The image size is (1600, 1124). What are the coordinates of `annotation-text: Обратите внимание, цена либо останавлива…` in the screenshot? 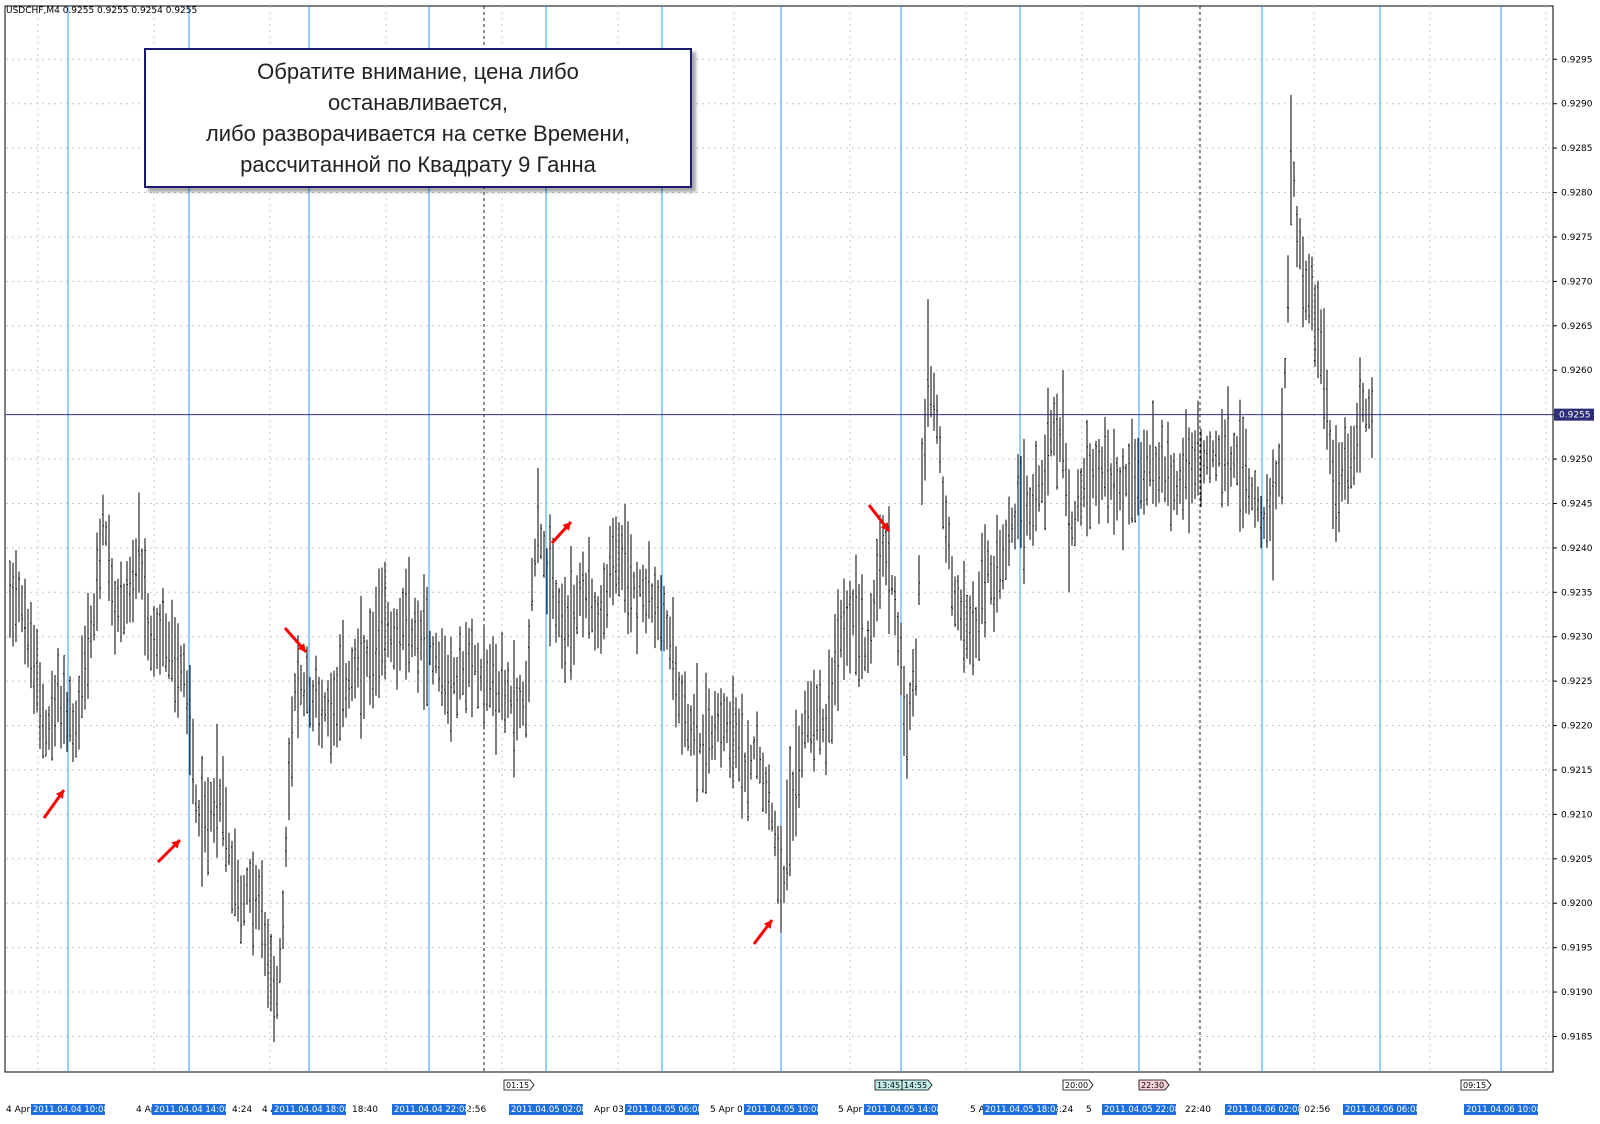 It's located at (418, 118).